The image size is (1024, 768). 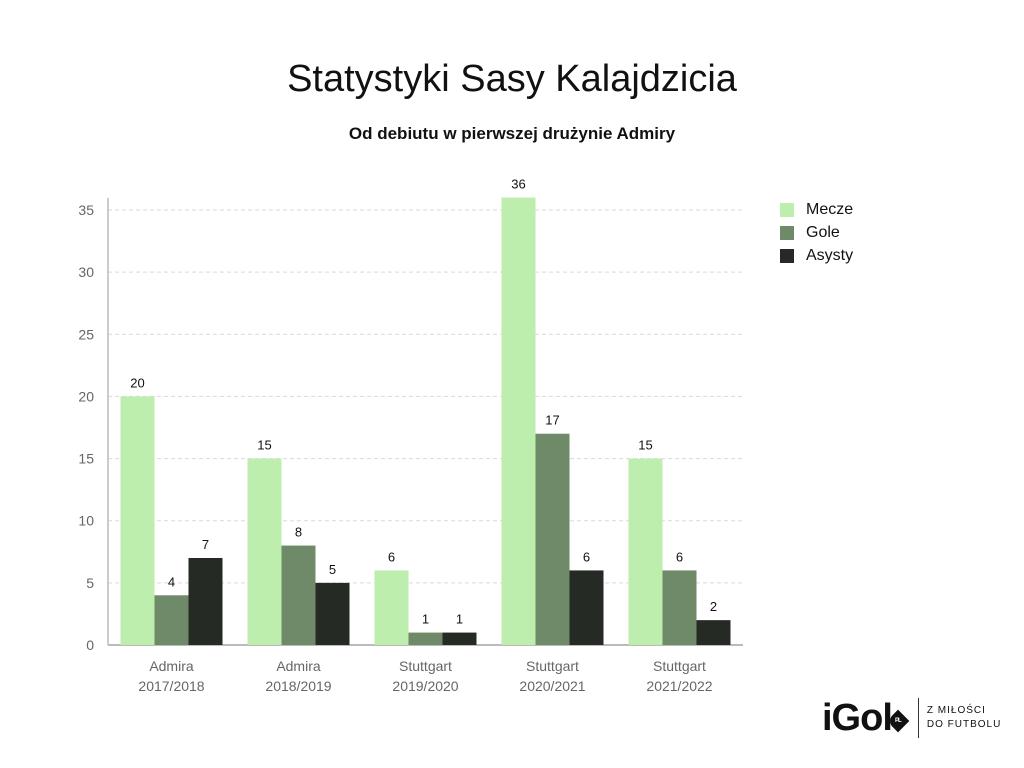 What do you see at coordinates (956, 710) in the screenshot?
I see `logo-tagline-line1: Z MIŁOŚCI` at bounding box center [956, 710].